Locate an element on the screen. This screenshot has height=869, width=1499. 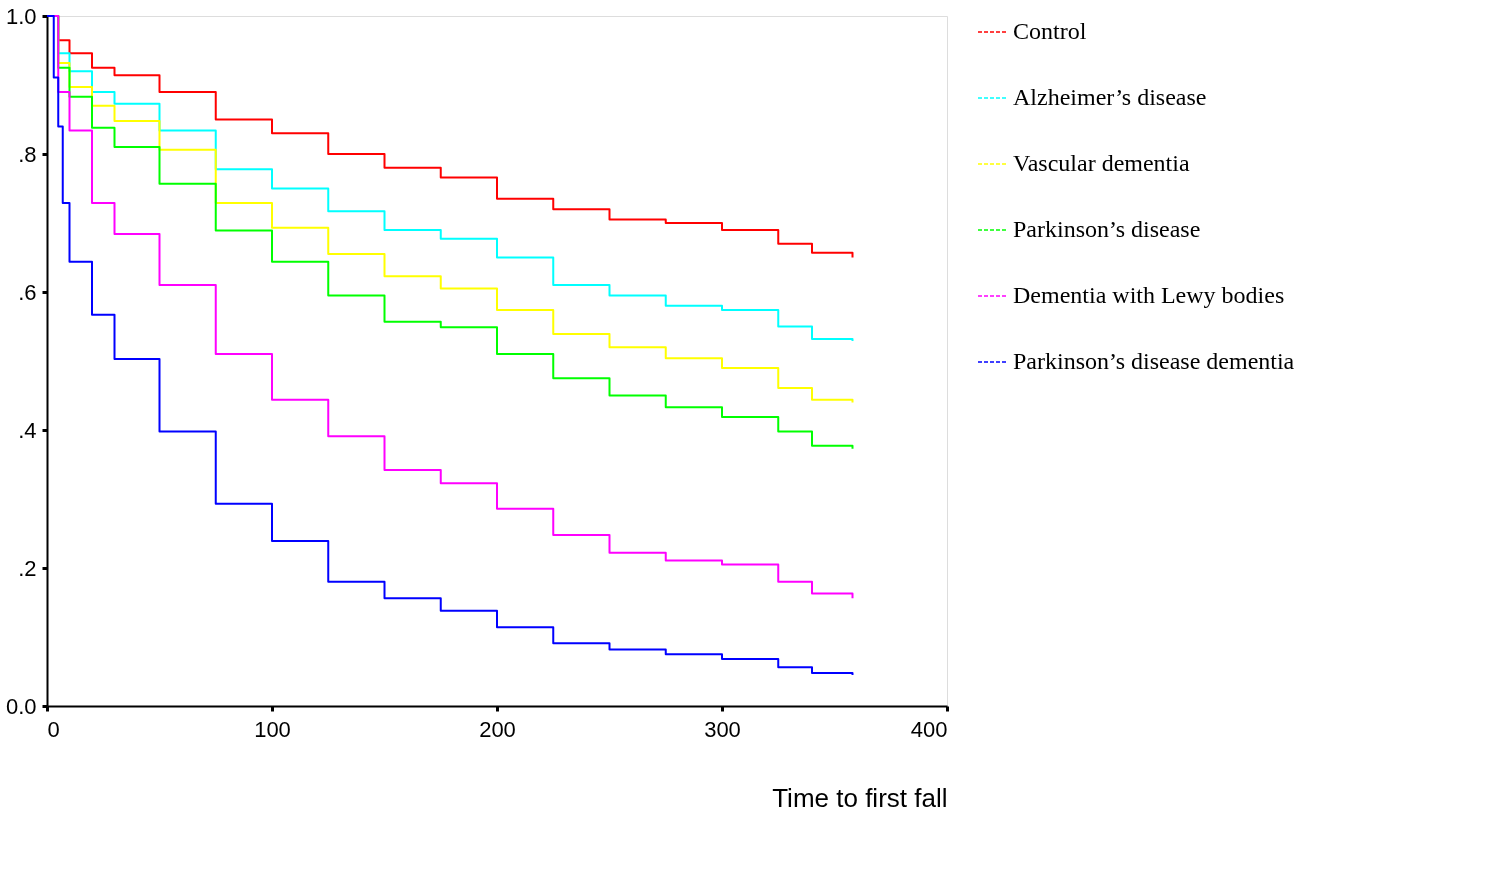
y-tick-label: 1.0 is located at coordinates (21, 16).